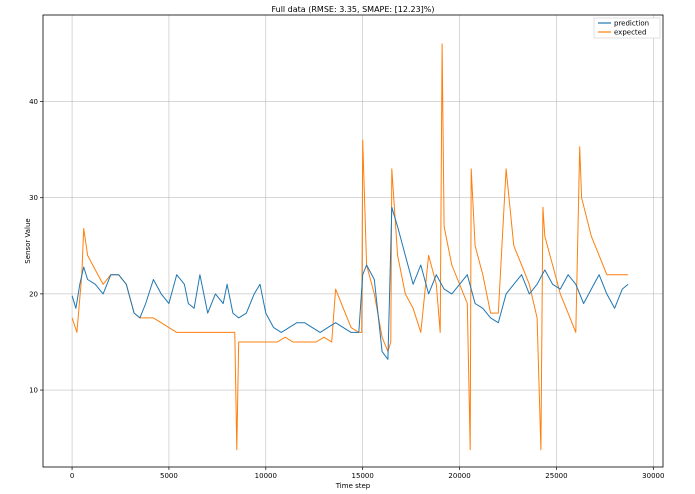  What do you see at coordinates (363, 476) in the screenshot?
I see `x-tick-label: 15000` at bounding box center [363, 476].